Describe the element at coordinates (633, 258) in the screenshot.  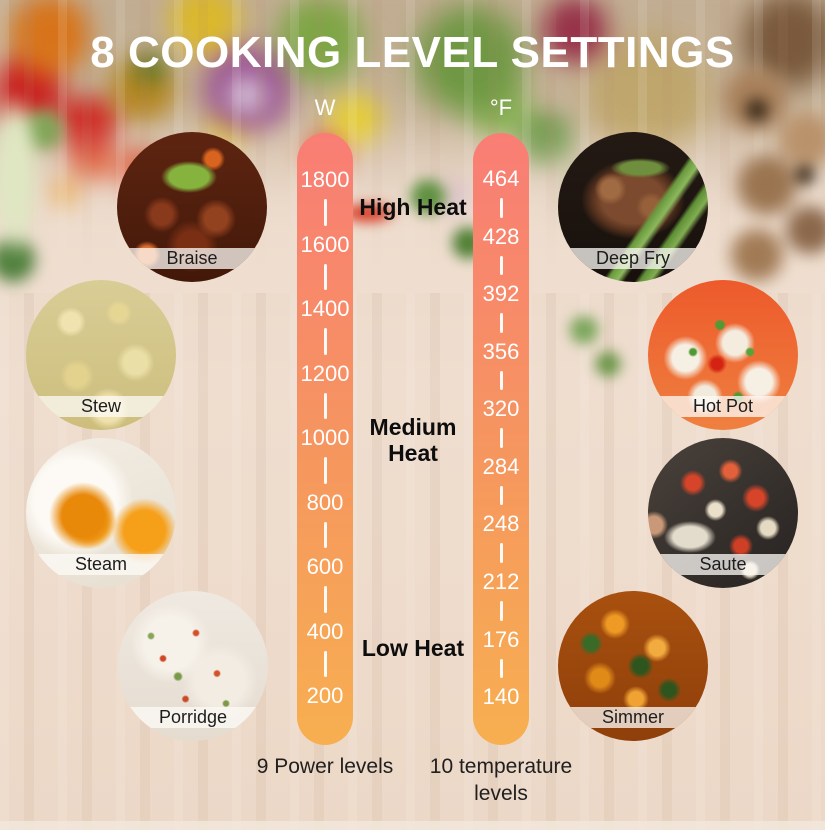
I see `dish-label-deep-fry: Deep Fry` at that location.